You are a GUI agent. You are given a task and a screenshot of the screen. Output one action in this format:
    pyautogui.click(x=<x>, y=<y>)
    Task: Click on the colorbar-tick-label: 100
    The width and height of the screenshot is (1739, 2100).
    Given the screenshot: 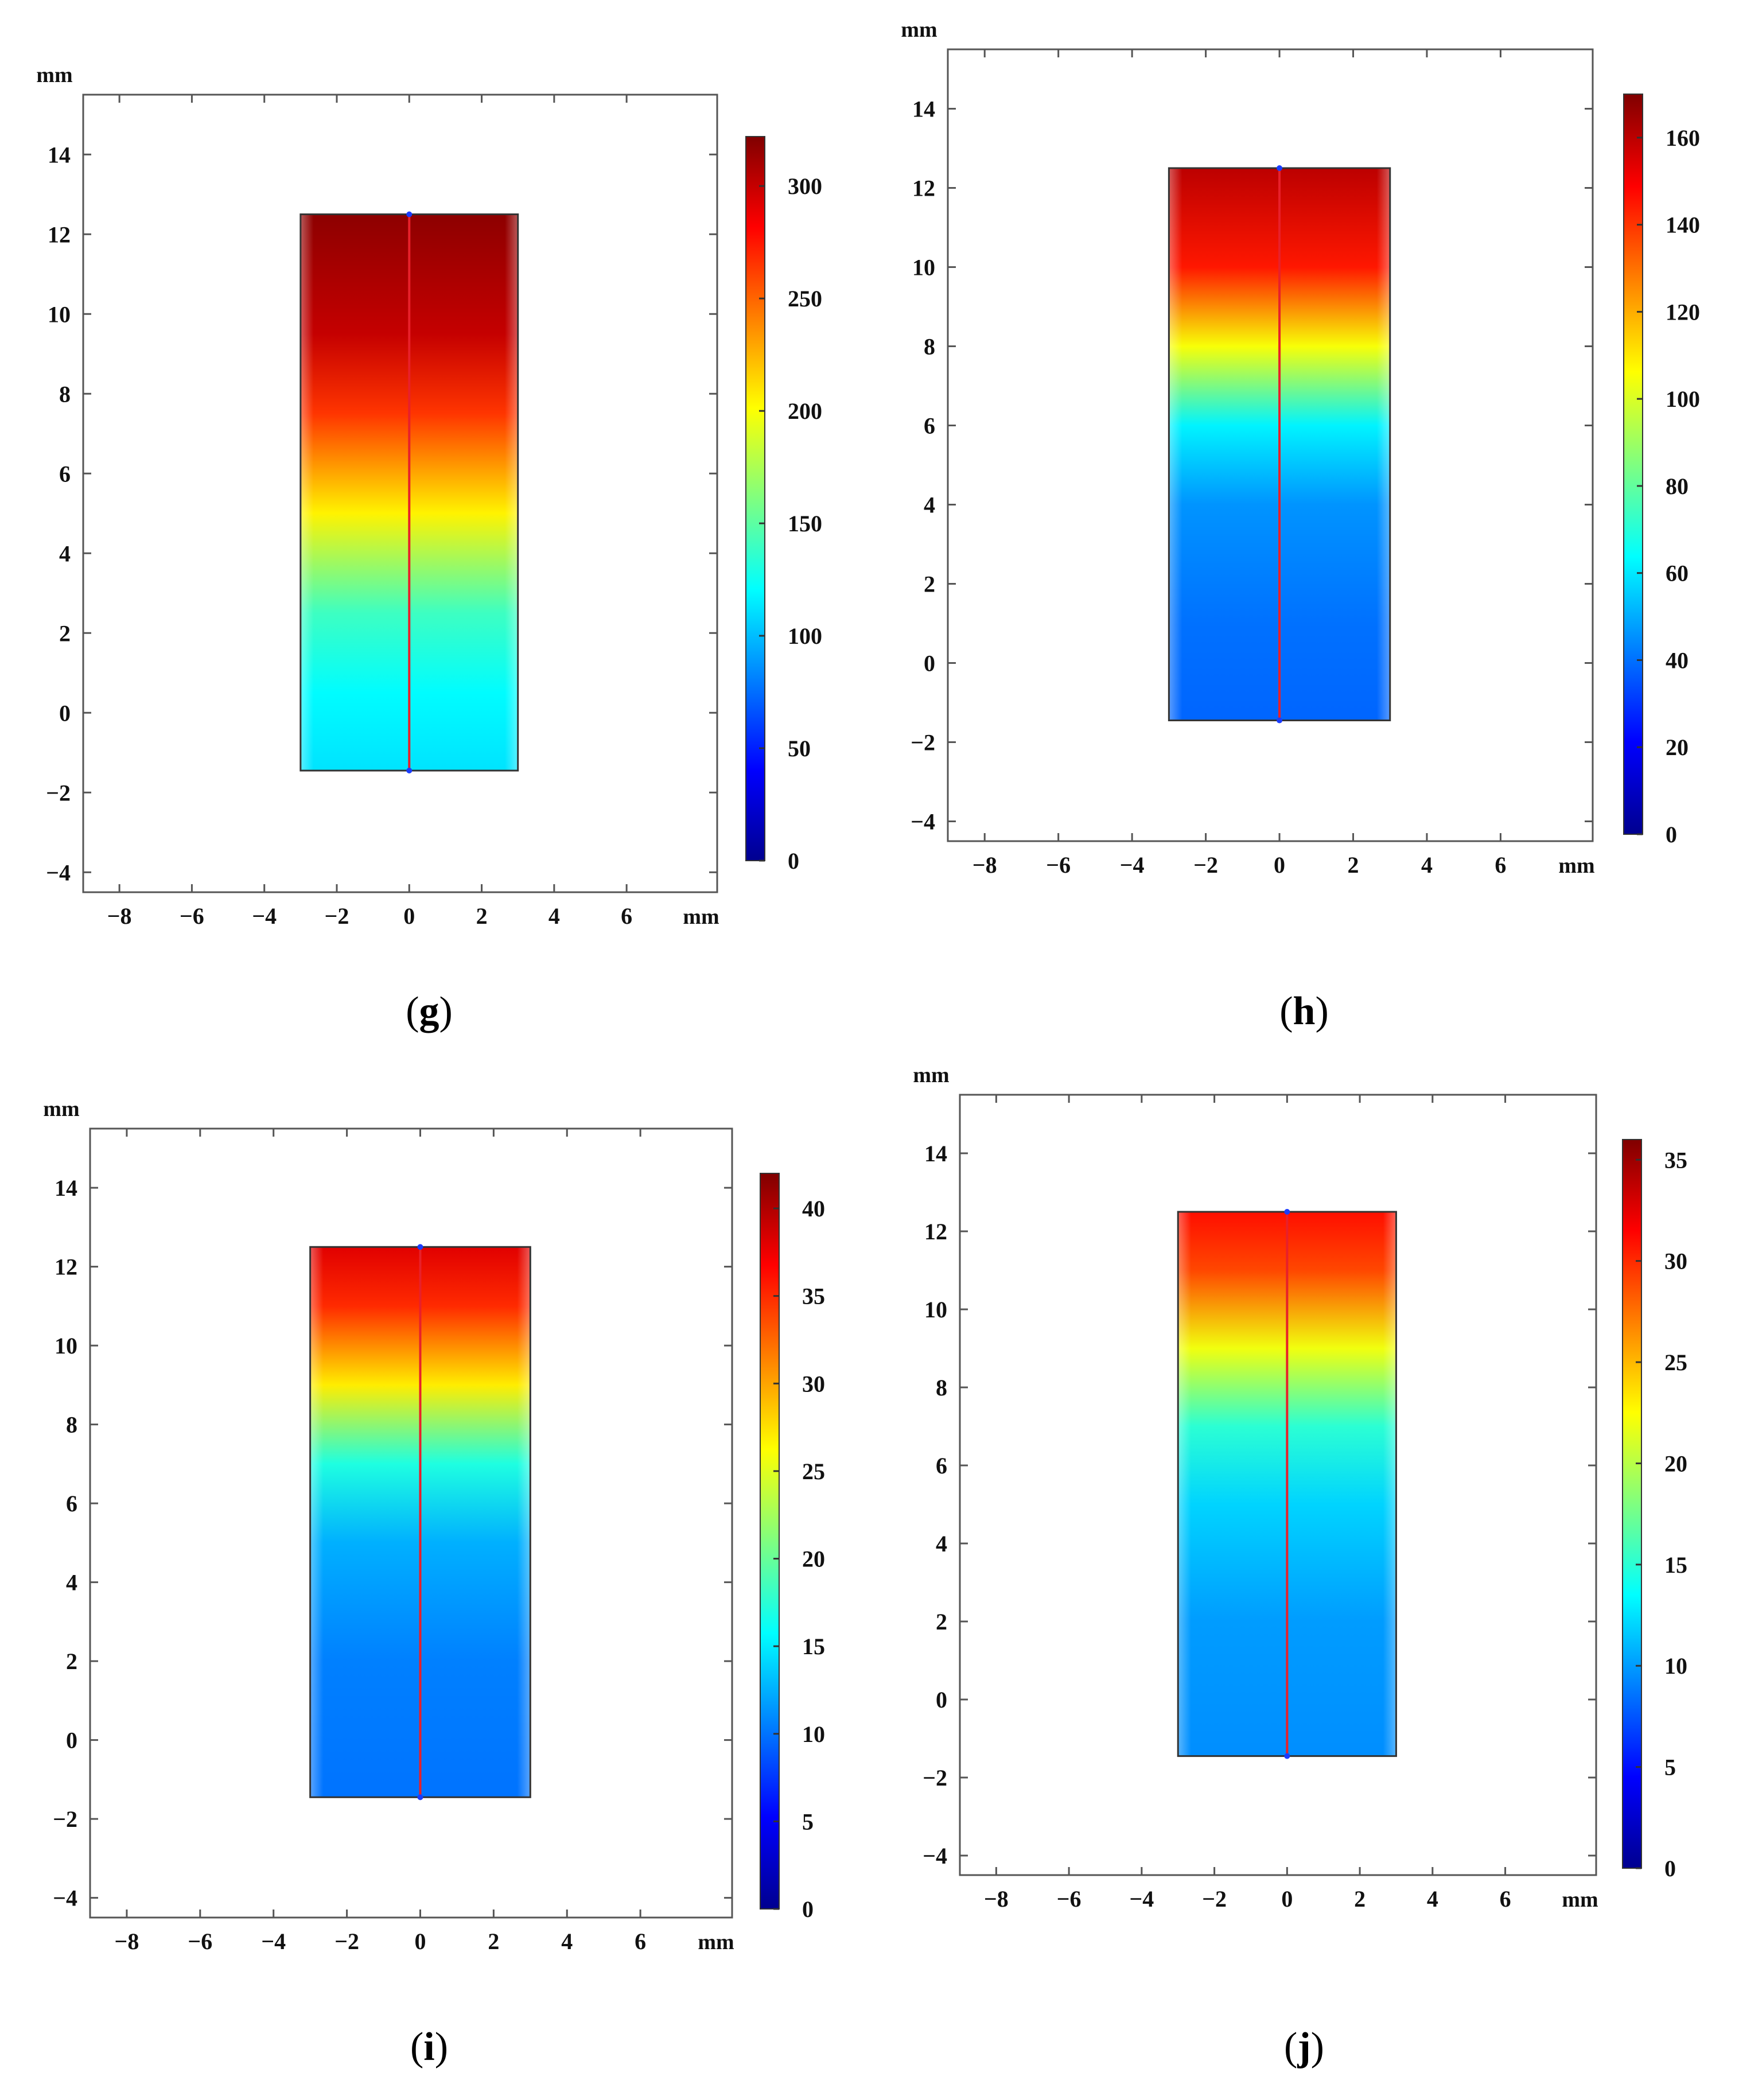 What is the action you would take?
    pyautogui.click(x=1683, y=399)
    